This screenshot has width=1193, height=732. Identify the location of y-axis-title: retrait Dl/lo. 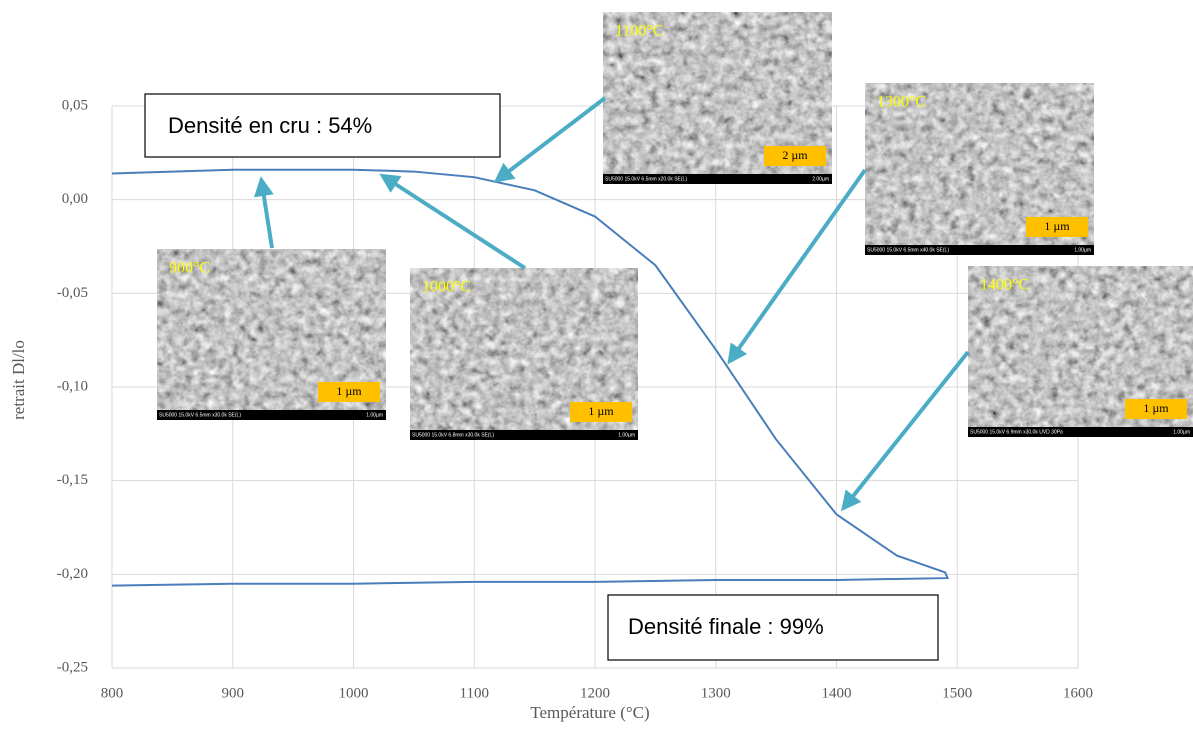
(18, 380).